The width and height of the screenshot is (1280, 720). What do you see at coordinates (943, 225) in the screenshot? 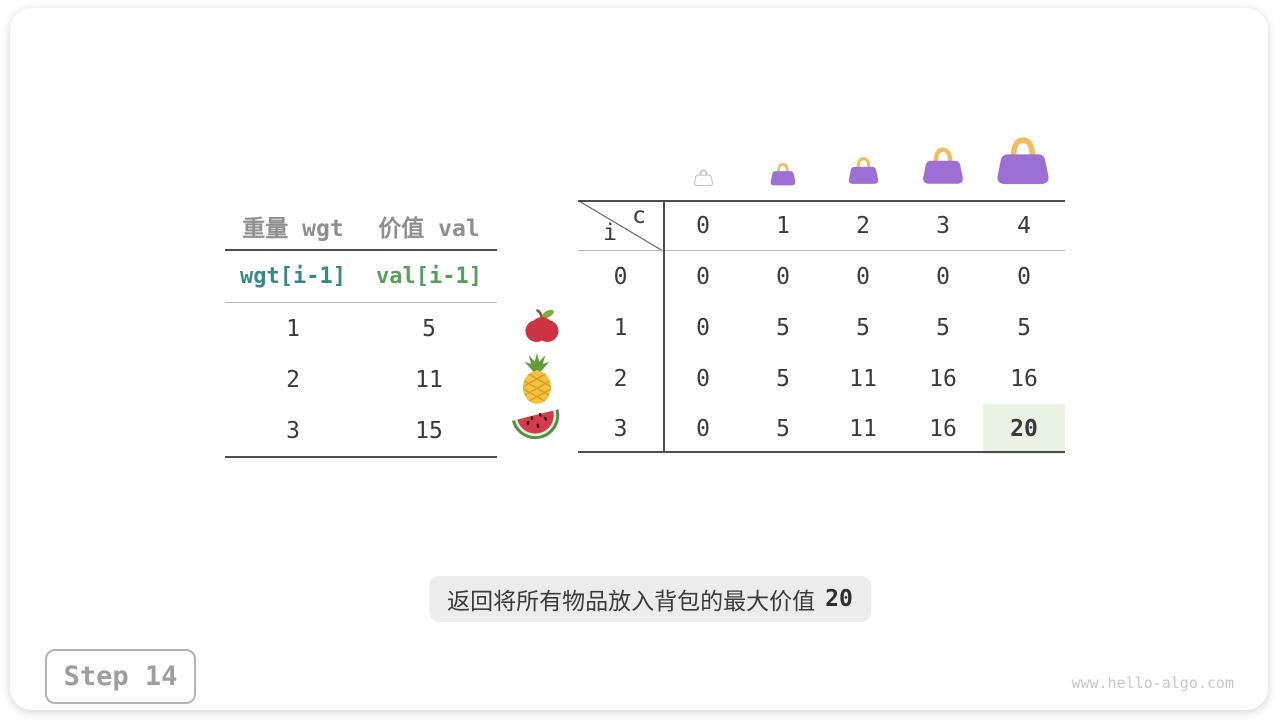
I see `dp-col-header: 3` at bounding box center [943, 225].